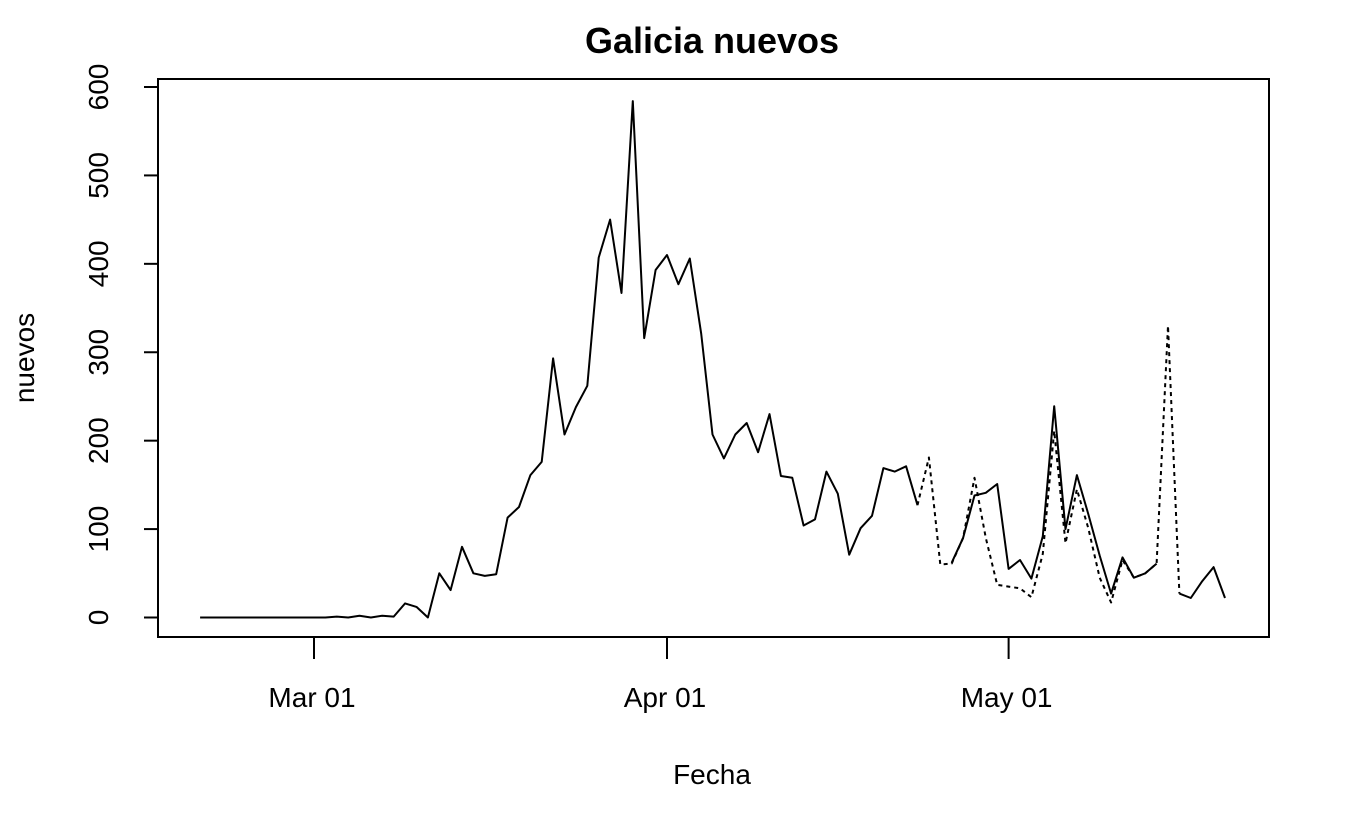 The height and width of the screenshot is (834, 1350). I want to click on x-tick-label: May 01, so click(1007, 697).